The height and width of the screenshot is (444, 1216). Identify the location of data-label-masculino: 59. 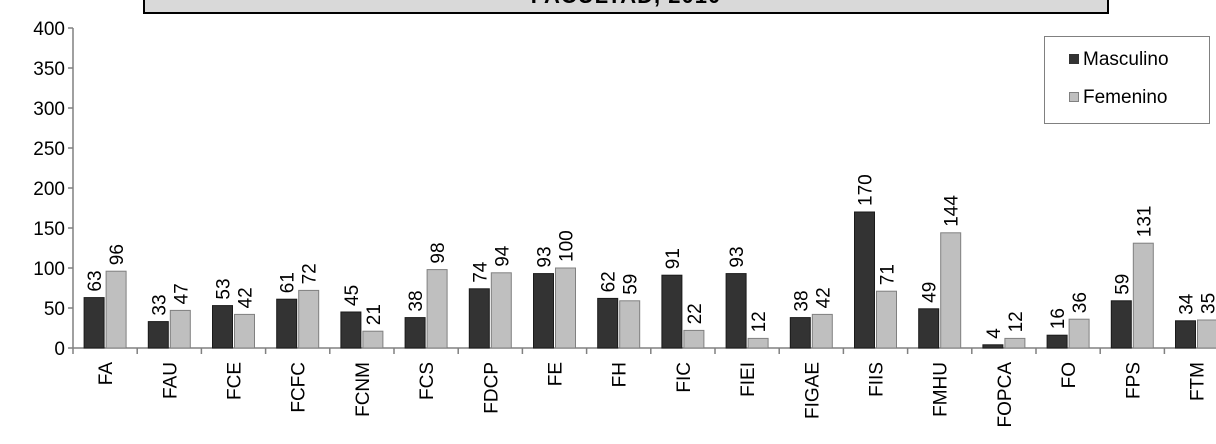
(1122, 284).